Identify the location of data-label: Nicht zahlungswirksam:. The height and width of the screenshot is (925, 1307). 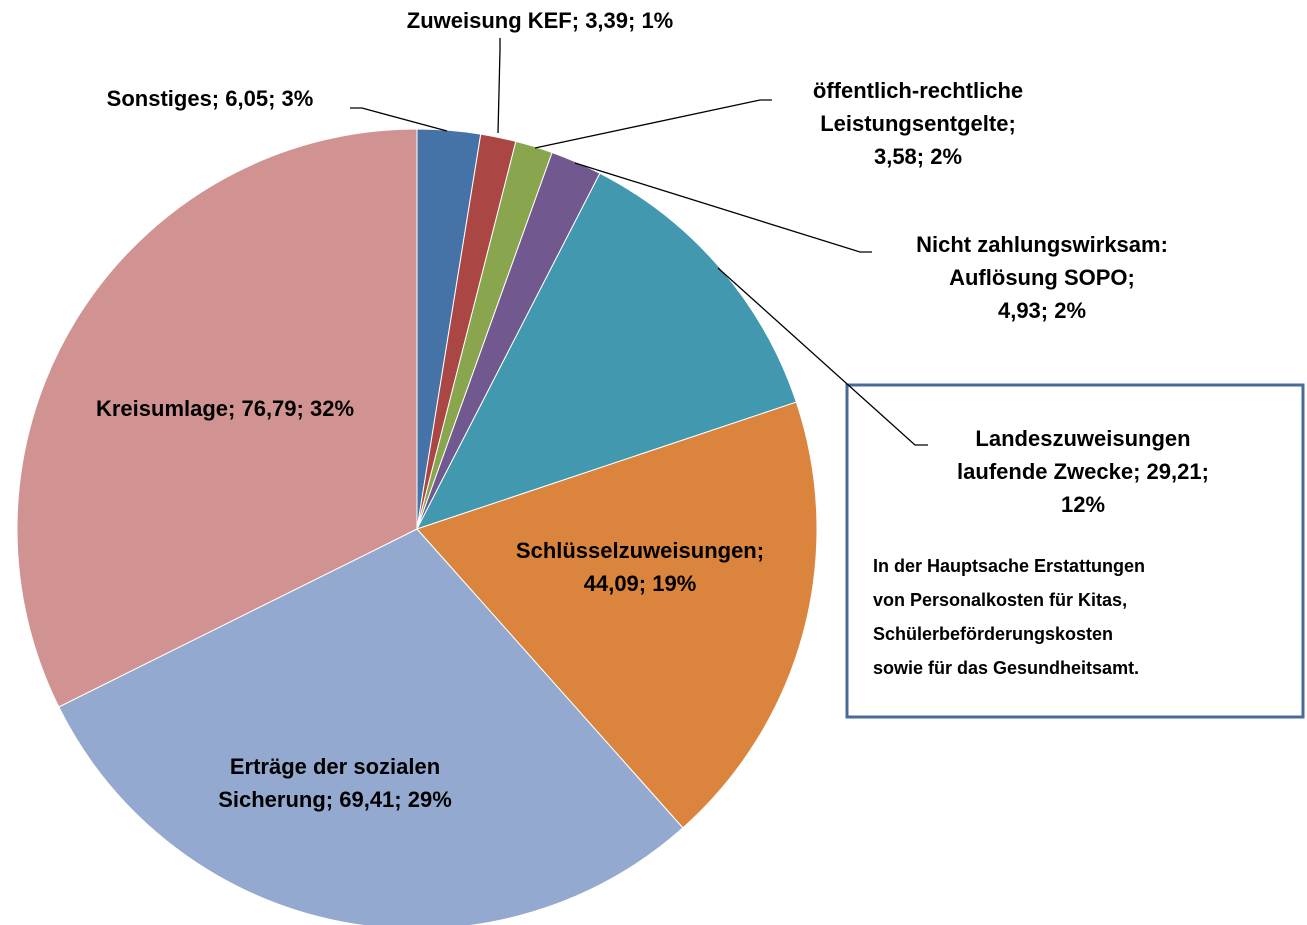
(1042, 244).